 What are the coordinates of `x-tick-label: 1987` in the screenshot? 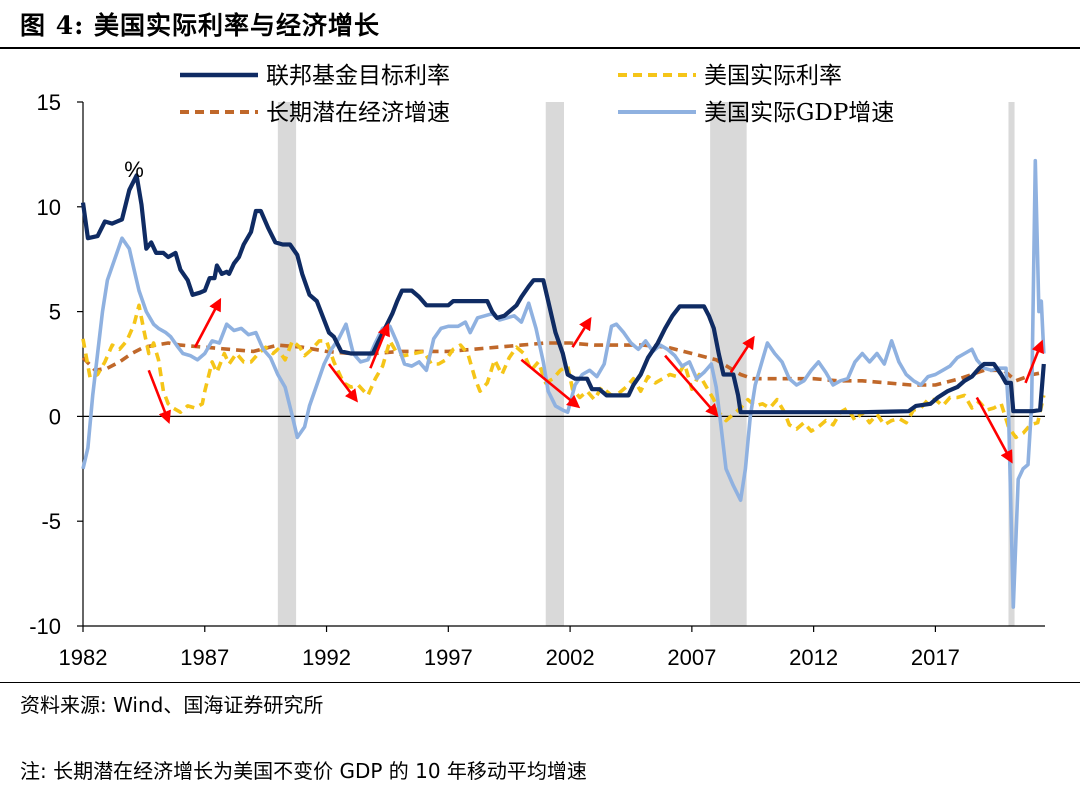 It's located at (204, 657).